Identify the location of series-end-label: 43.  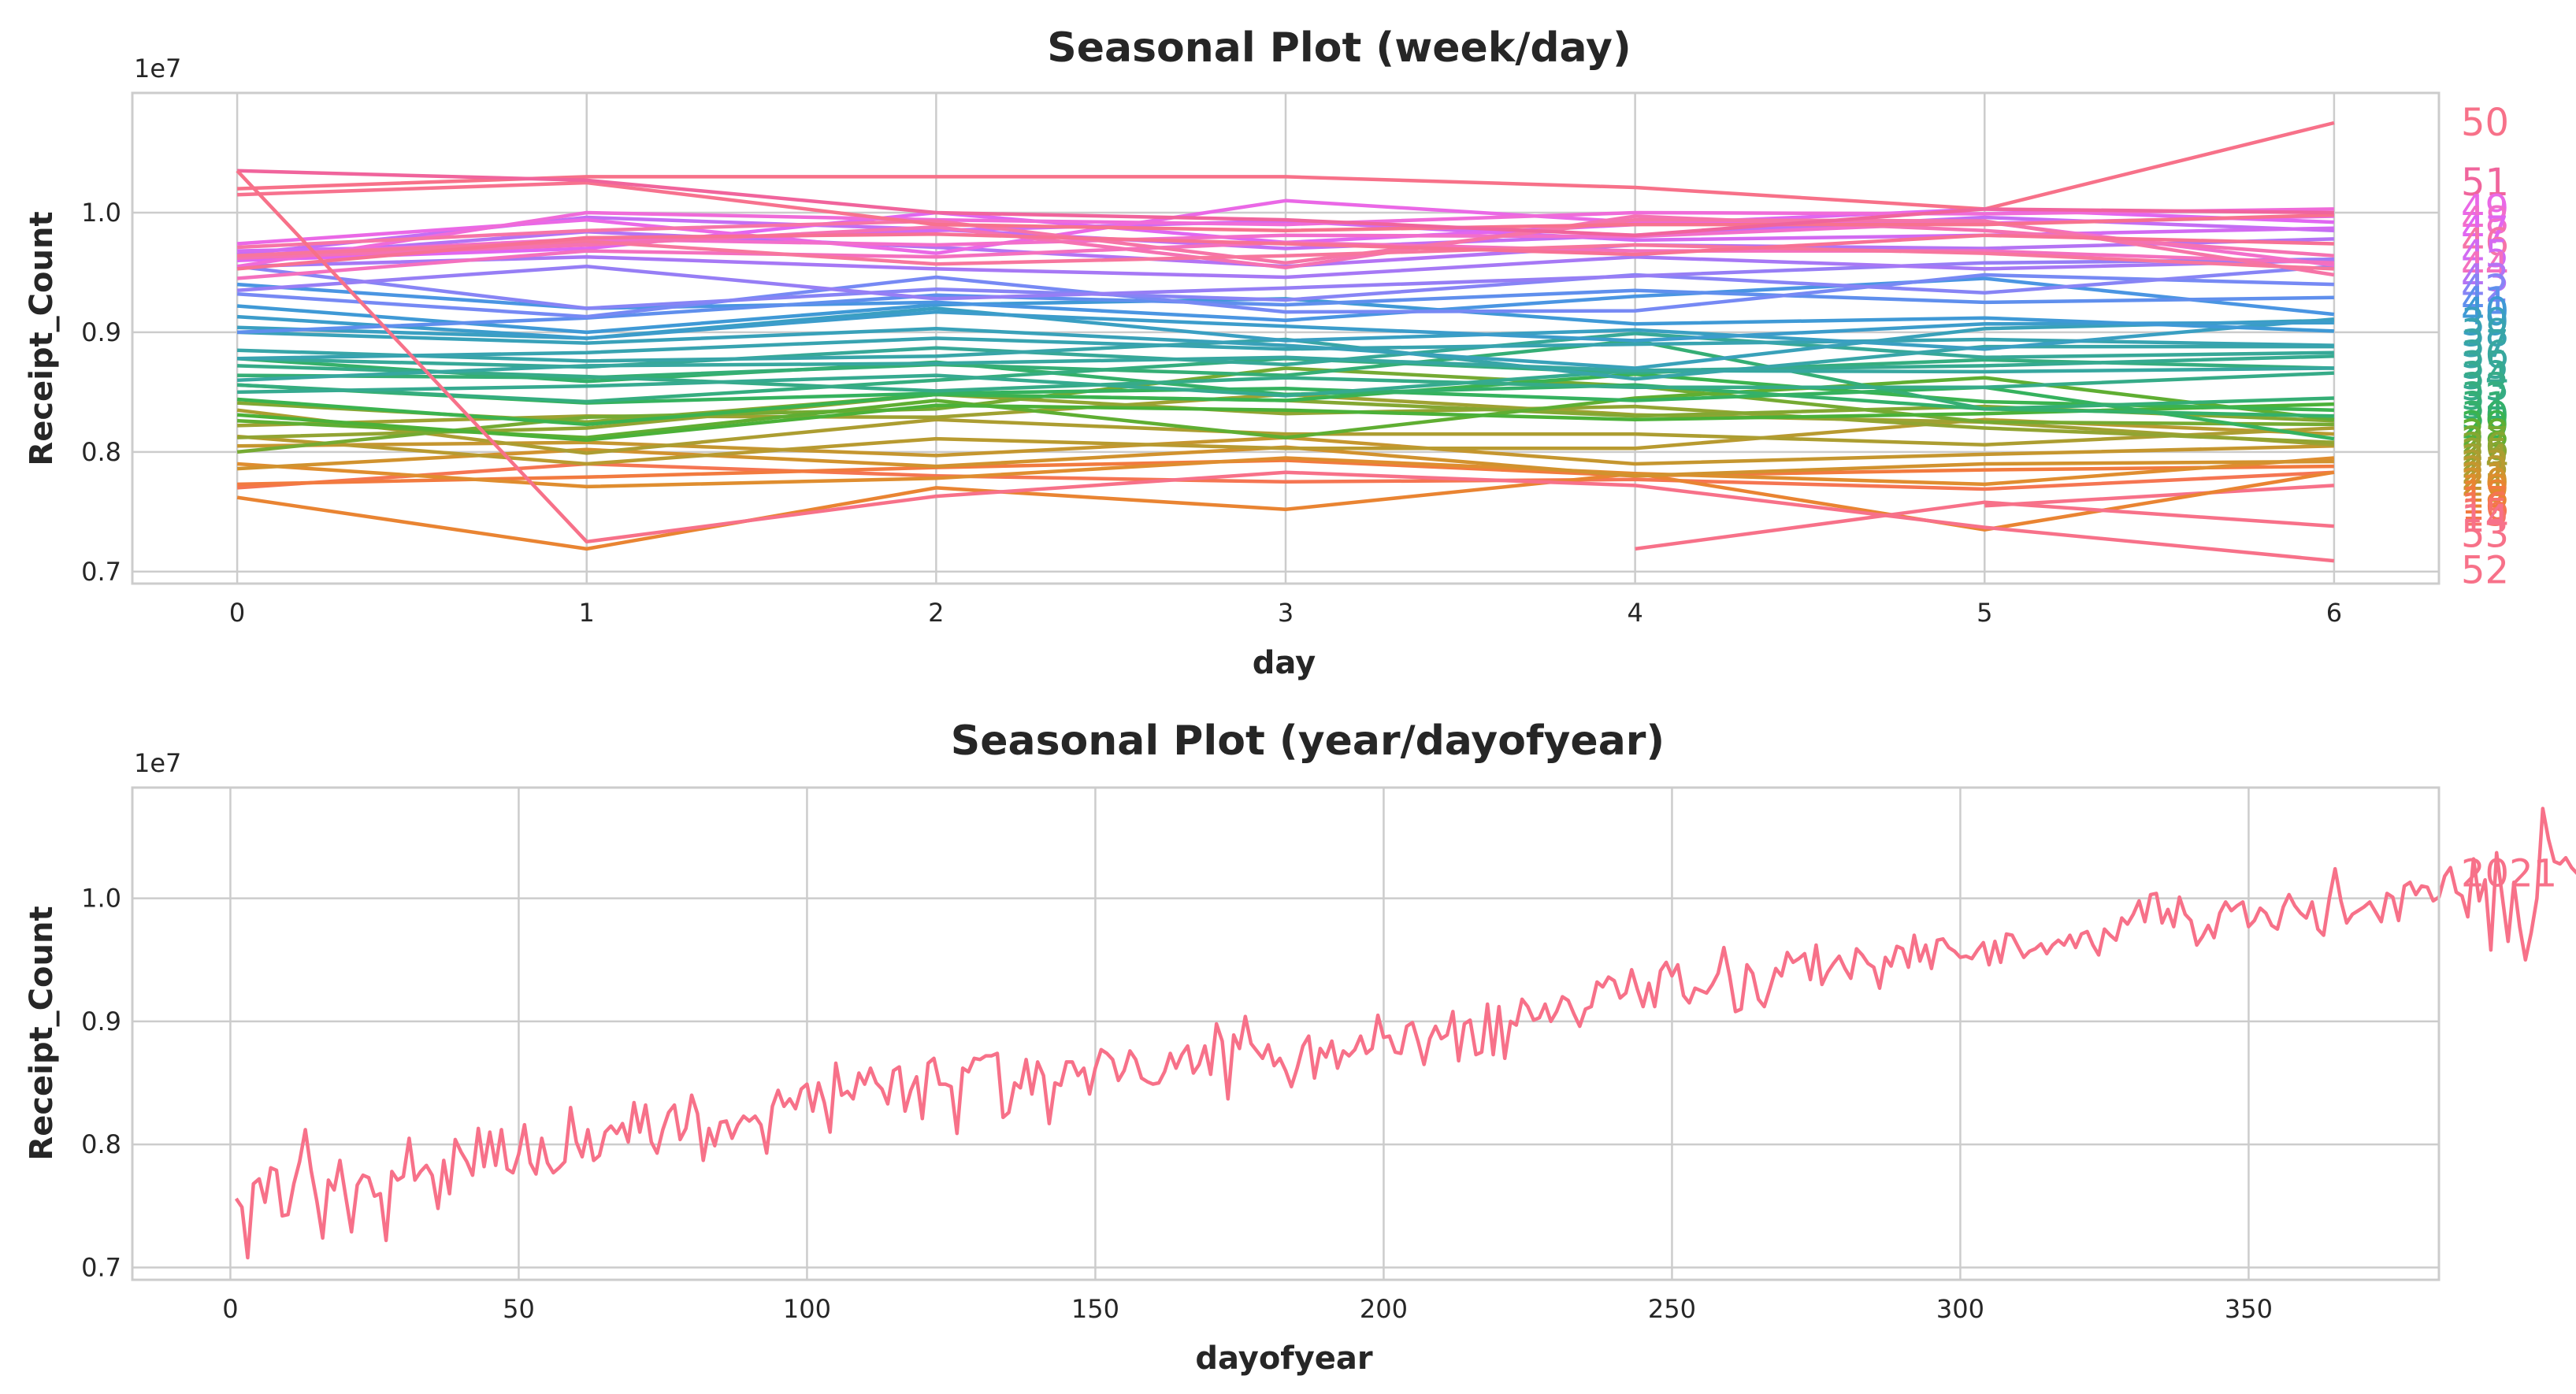
(2485, 279).